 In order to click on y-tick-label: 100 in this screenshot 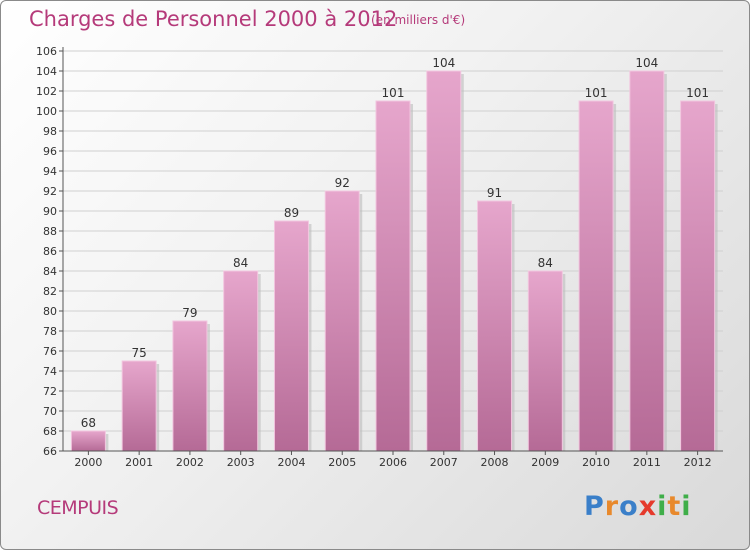, I will do `click(46, 111)`.